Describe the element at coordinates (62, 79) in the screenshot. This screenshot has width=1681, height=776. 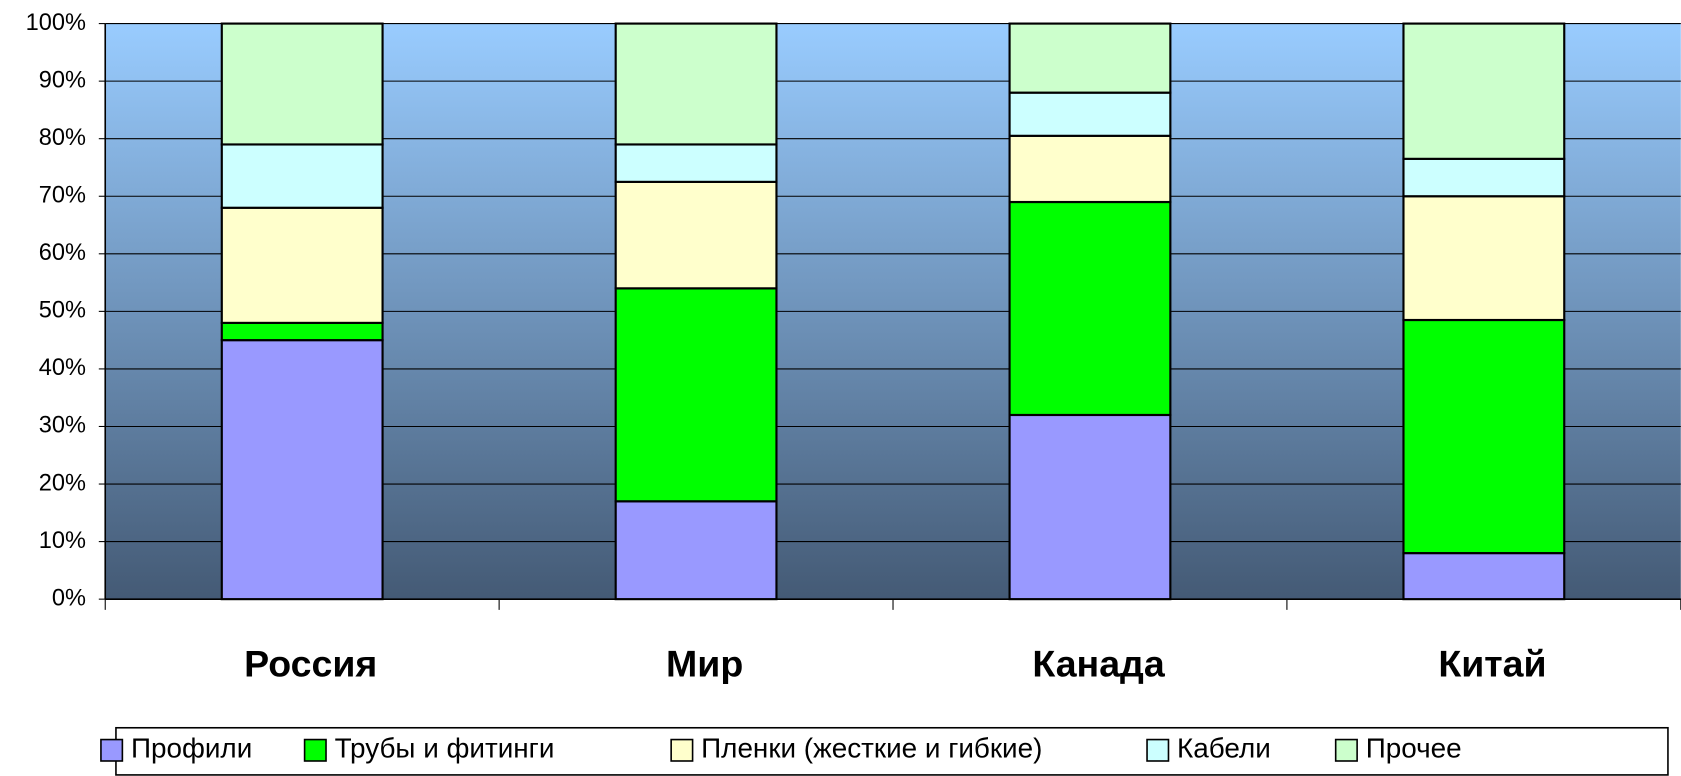
I see `y-tick-label: 90%` at that location.